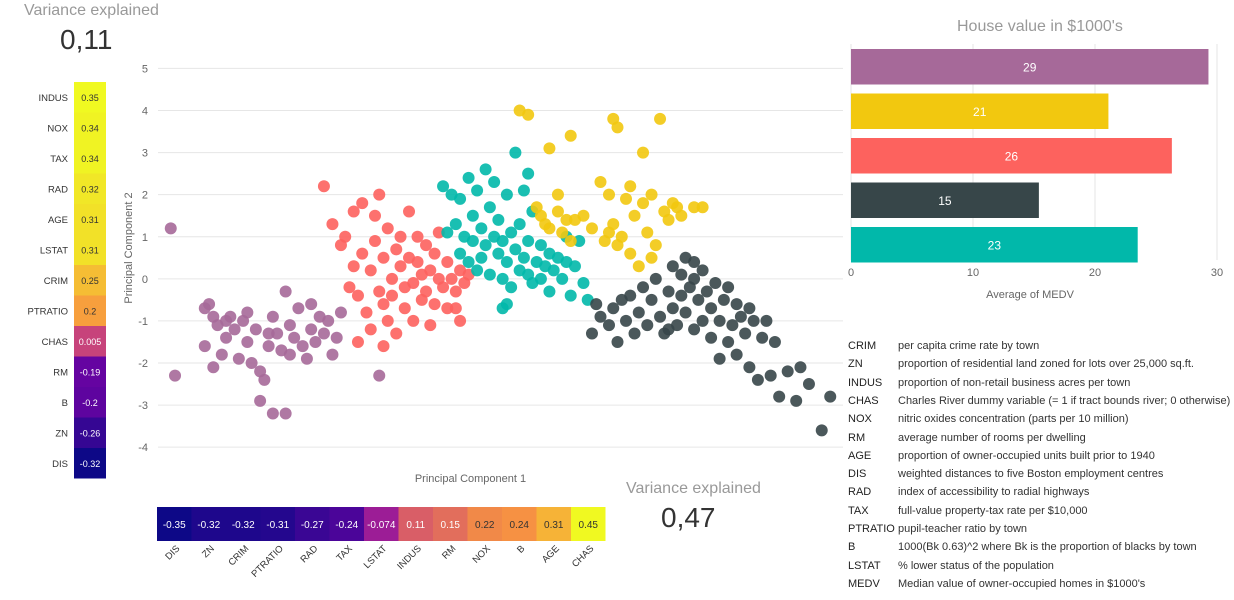 This screenshot has height=600, width=1234. What do you see at coordinates (409, 557) in the screenshot?
I see `pc1-heat-label: INDUS` at bounding box center [409, 557].